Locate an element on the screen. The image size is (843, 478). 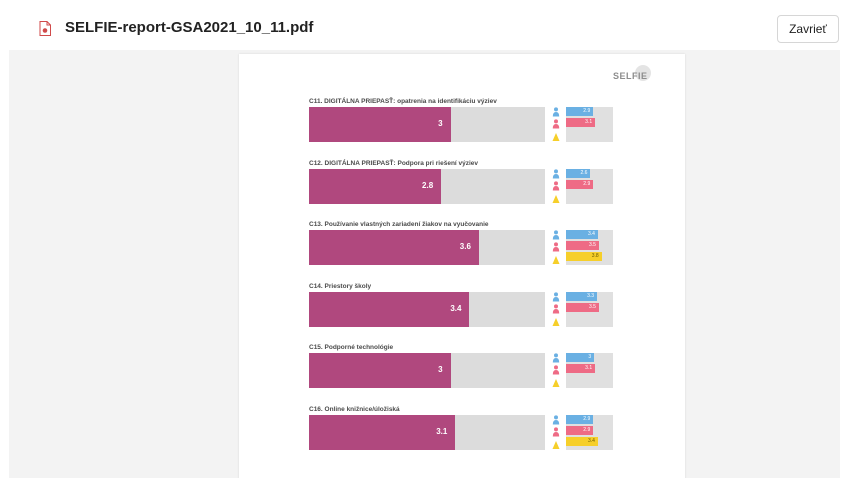
teacher-score-bar: 3.4 is located at coordinates (582, 234).